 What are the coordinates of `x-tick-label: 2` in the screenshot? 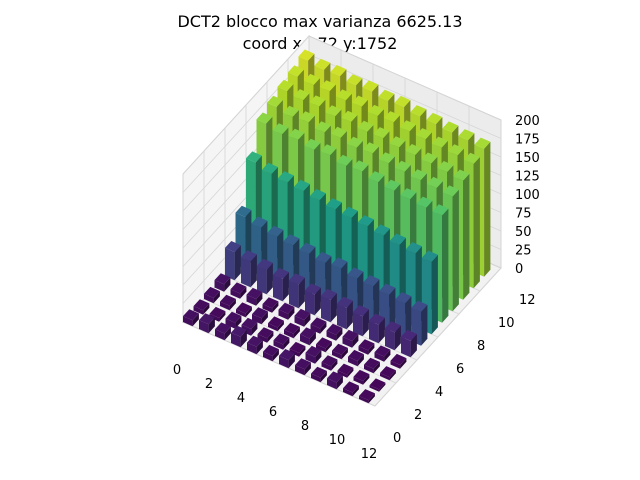 It's located at (209, 384).